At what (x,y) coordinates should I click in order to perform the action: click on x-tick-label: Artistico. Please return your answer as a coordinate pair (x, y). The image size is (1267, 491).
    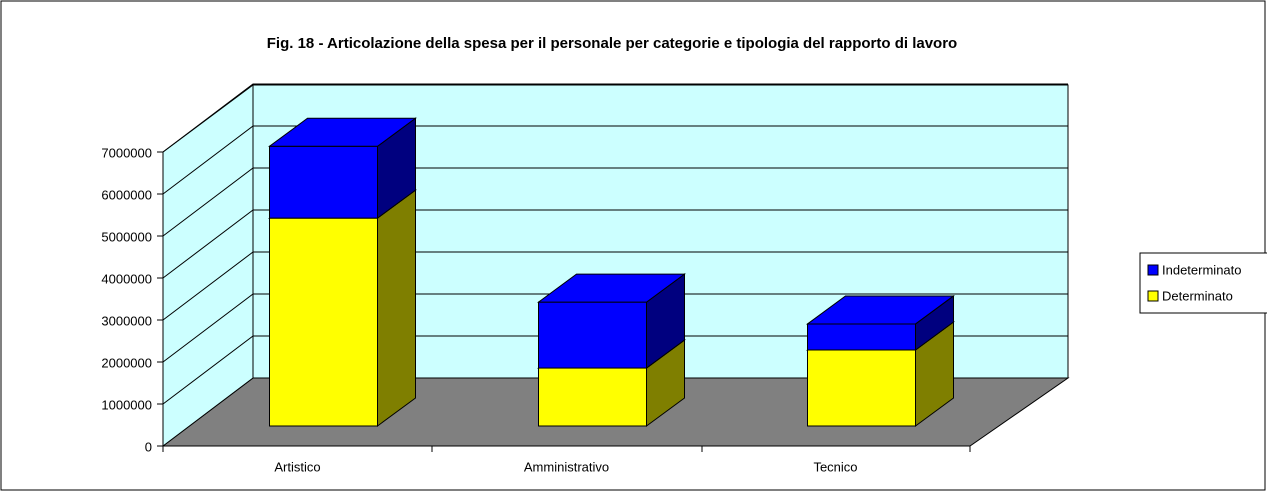
    Looking at the image, I should click on (297, 466).